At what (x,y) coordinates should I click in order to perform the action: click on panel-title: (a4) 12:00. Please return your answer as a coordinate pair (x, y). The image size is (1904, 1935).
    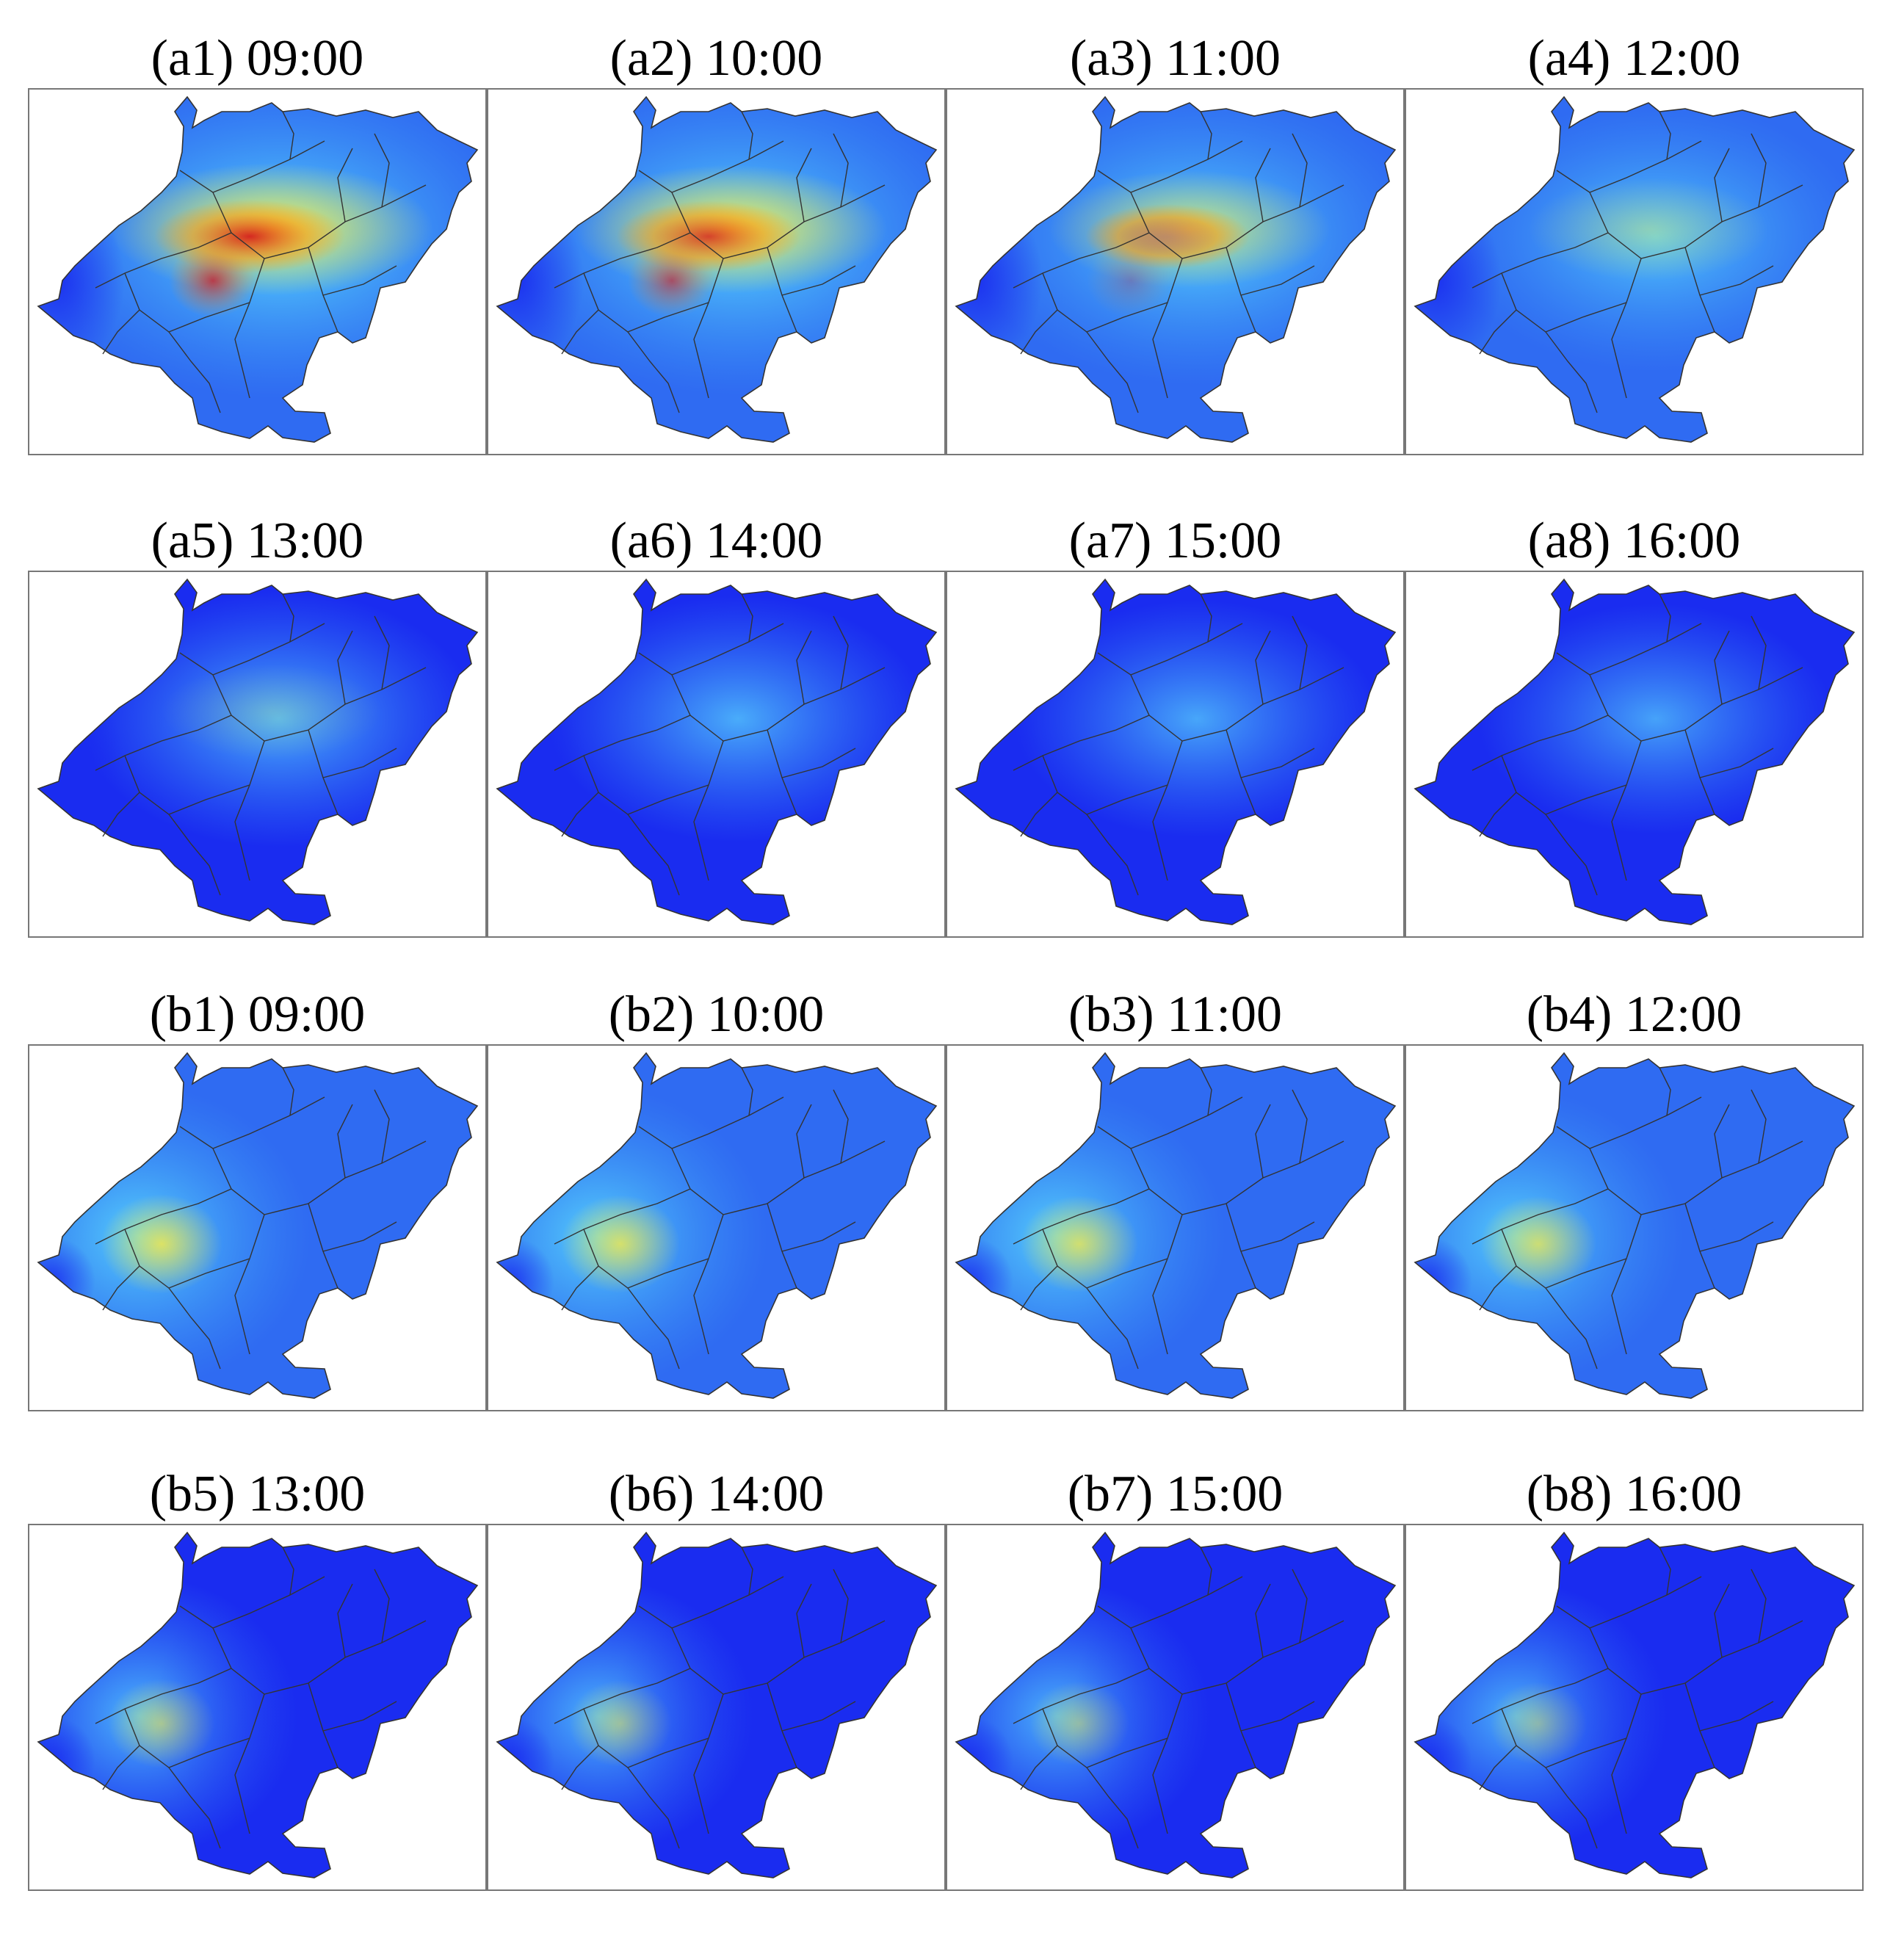
    Looking at the image, I should click on (1634, 58).